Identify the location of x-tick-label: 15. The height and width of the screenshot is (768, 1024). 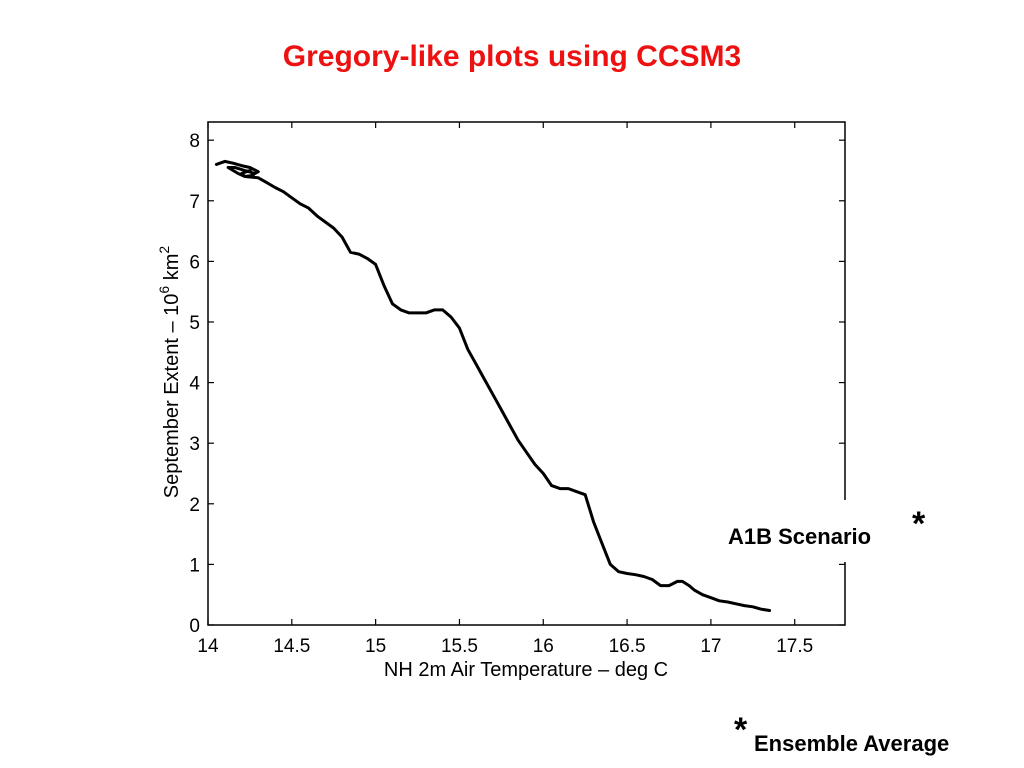
(375, 646).